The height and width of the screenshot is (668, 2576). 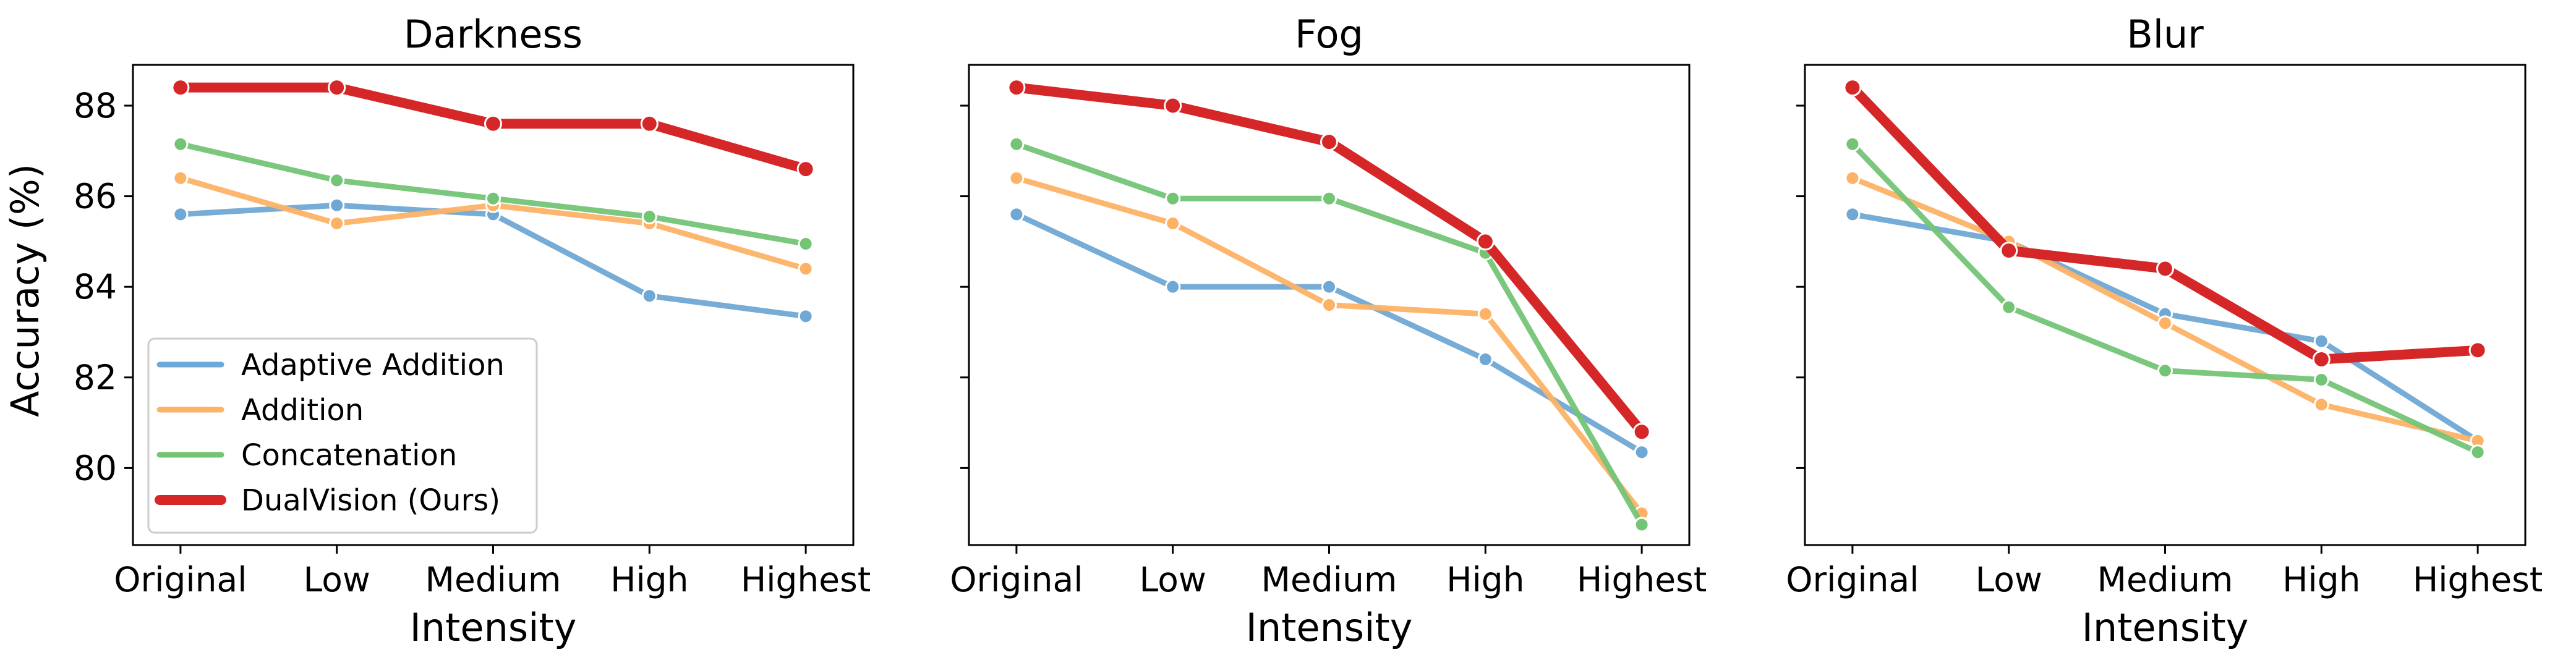 What do you see at coordinates (302, 410) in the screenshot?
I see `legend-label: Addition` at bounding box center [302, 410].